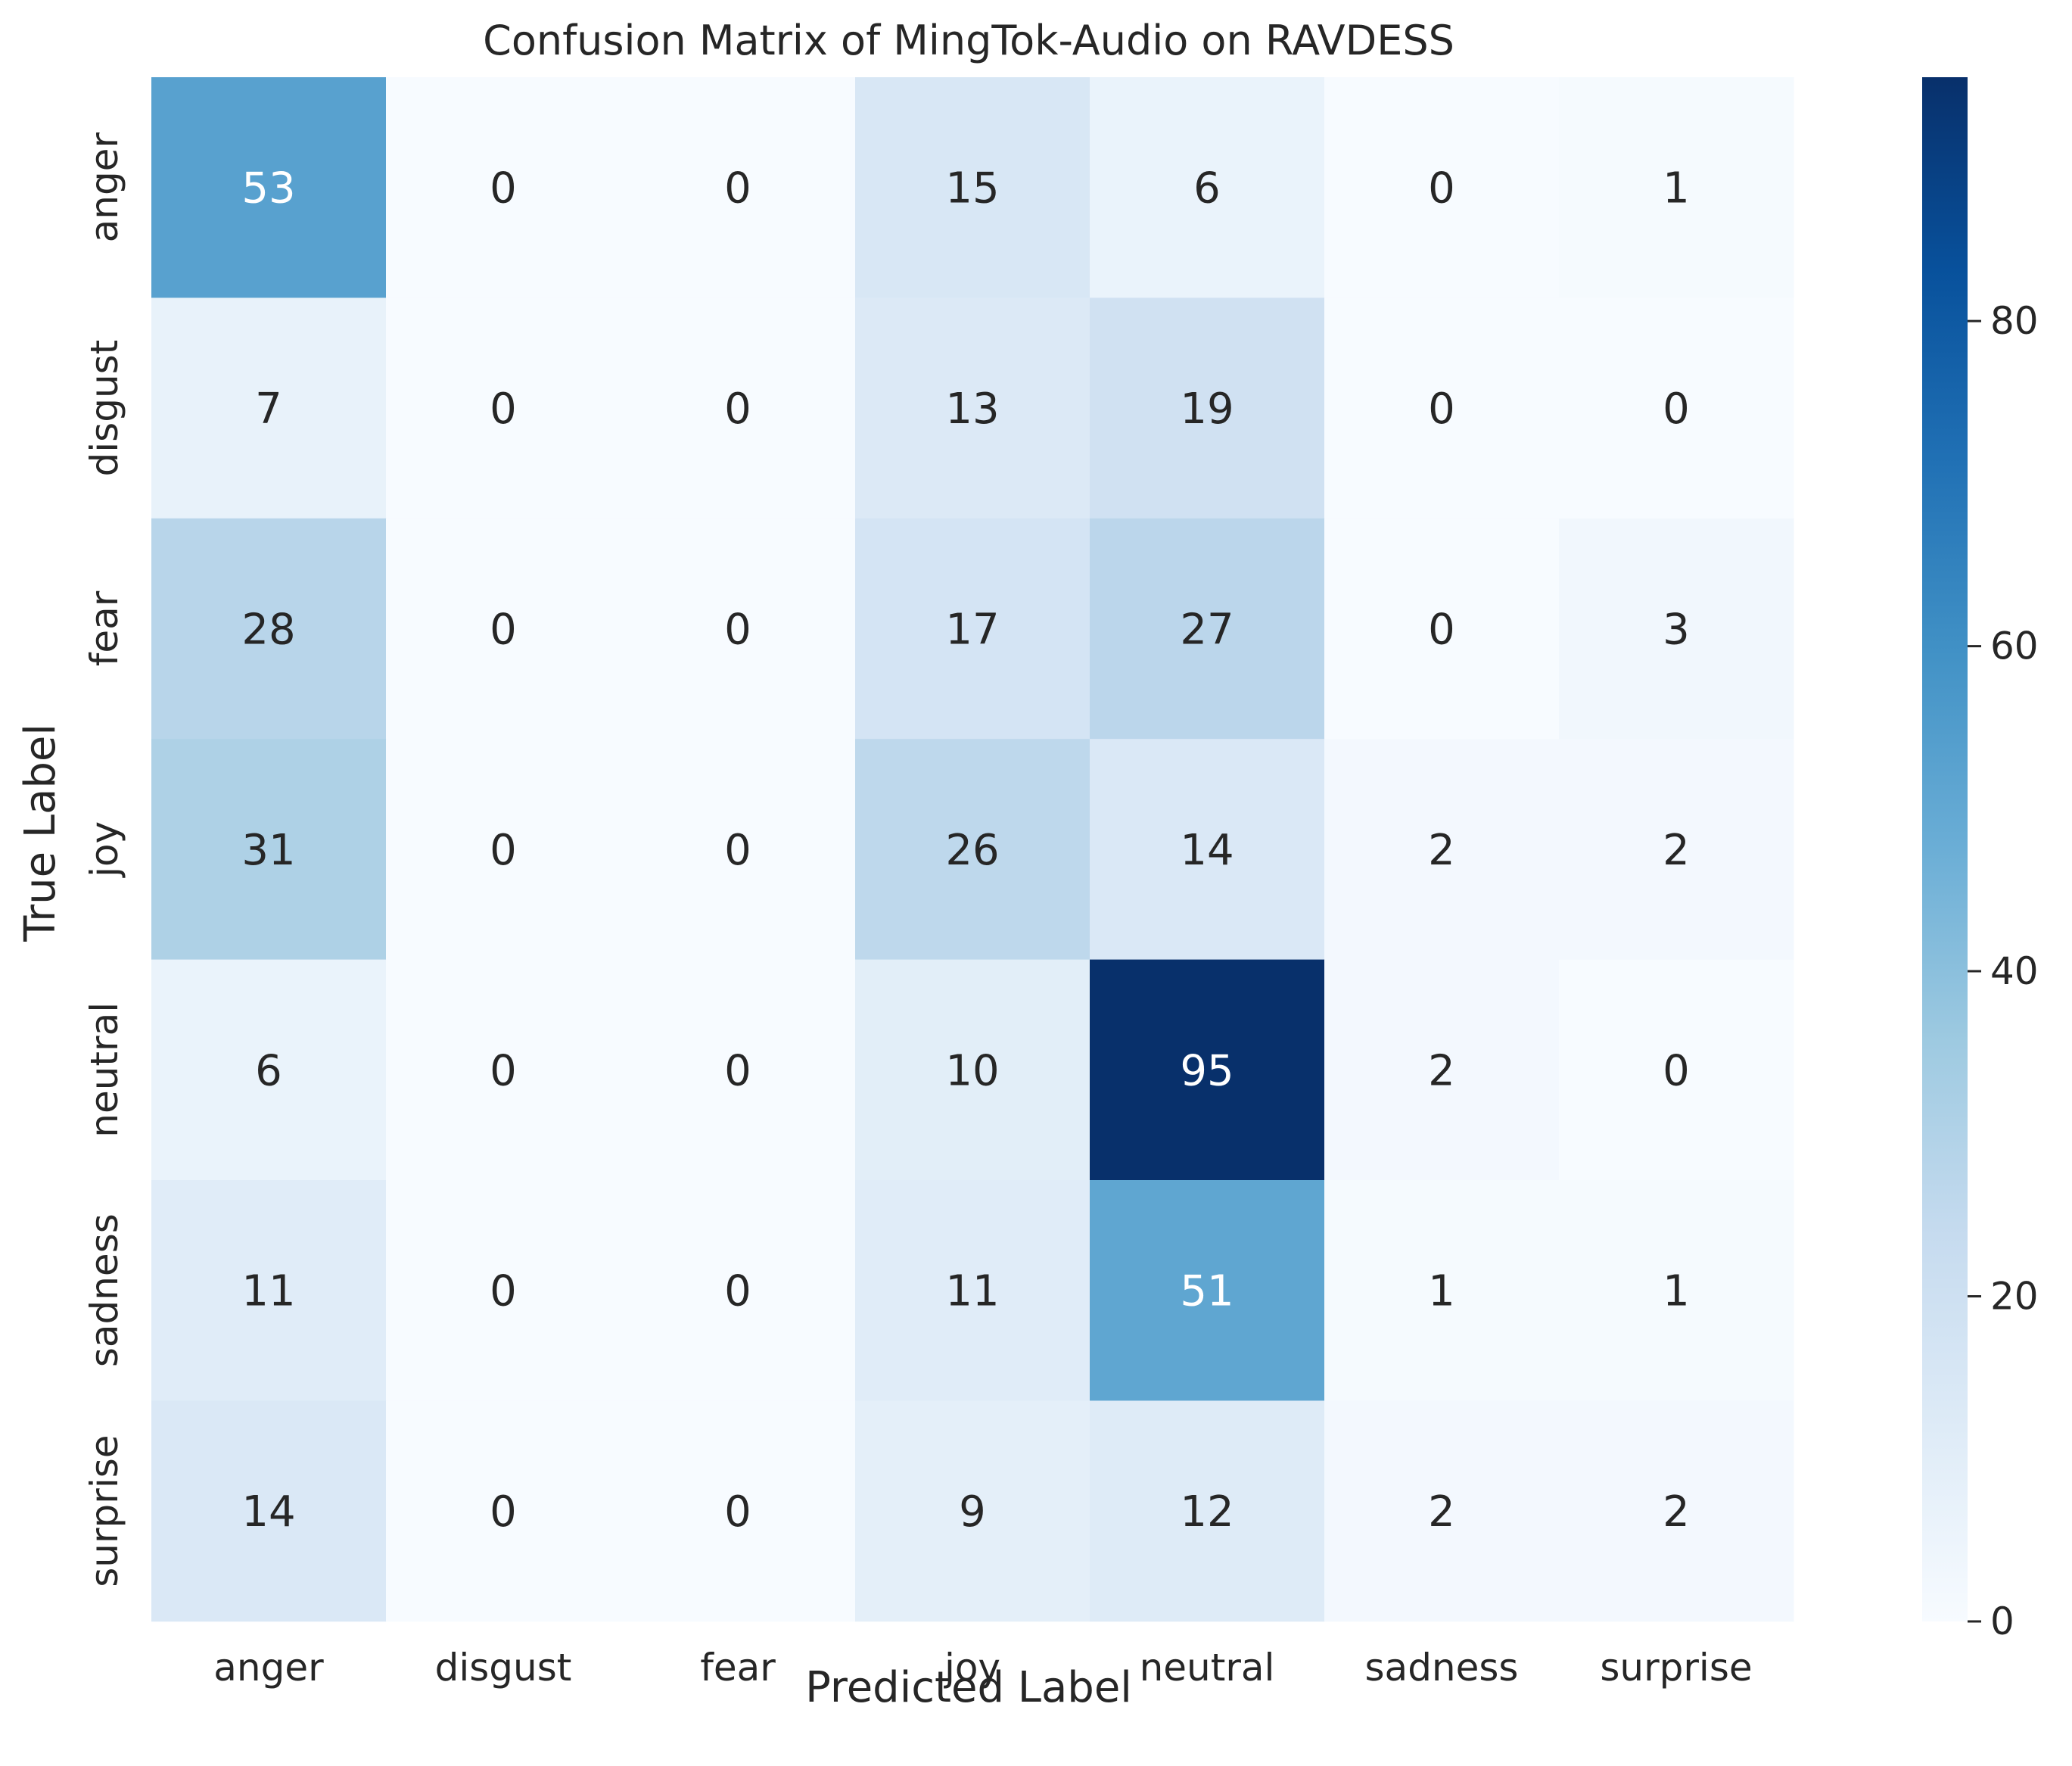  What do you see at coordinates (1442, 850) in the screenshot?
I see `cell-value-label: 2` at bounding box center [1442, 850].